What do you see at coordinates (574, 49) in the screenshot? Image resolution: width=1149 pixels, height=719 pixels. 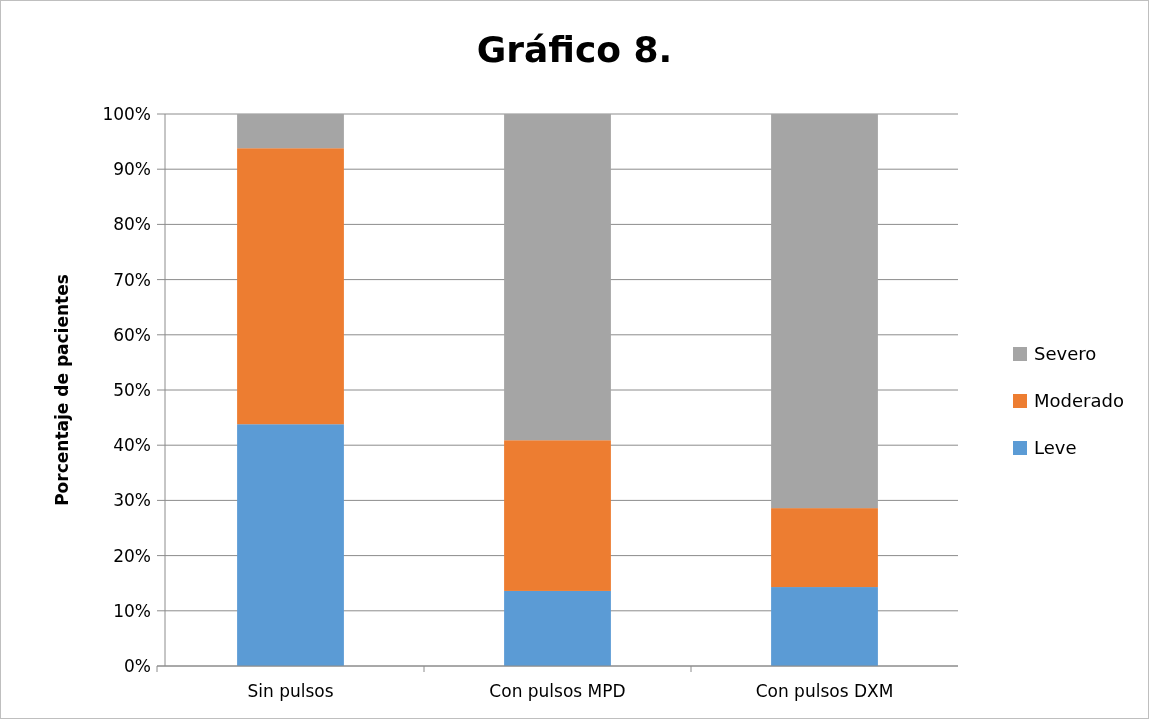 I see `chart-title: Gráfico 8.` at bounding box center [574, 49].